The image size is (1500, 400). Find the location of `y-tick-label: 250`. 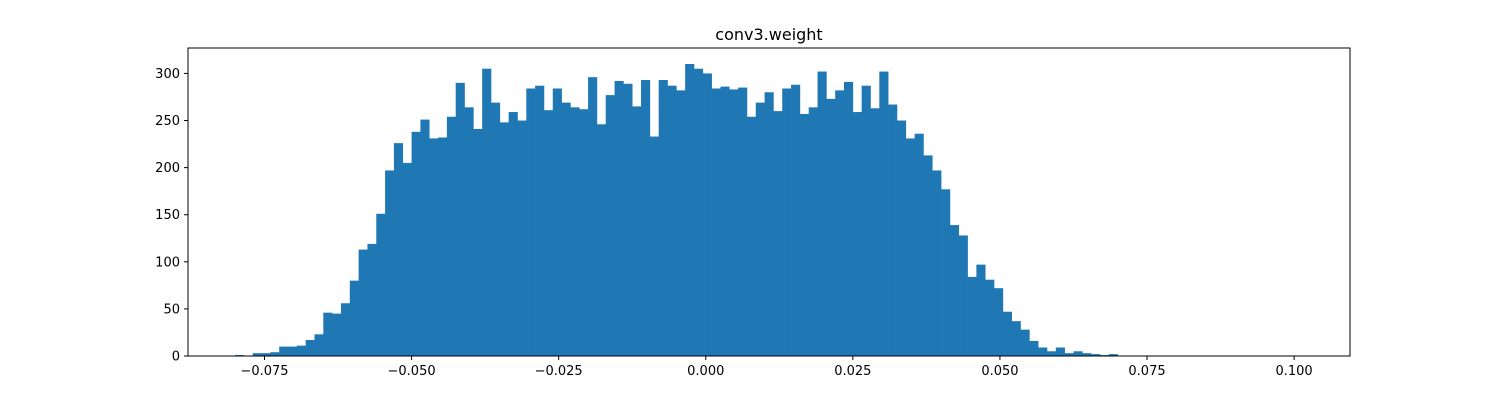

y-tick-label: 250 is located at coordinates (167, 121).